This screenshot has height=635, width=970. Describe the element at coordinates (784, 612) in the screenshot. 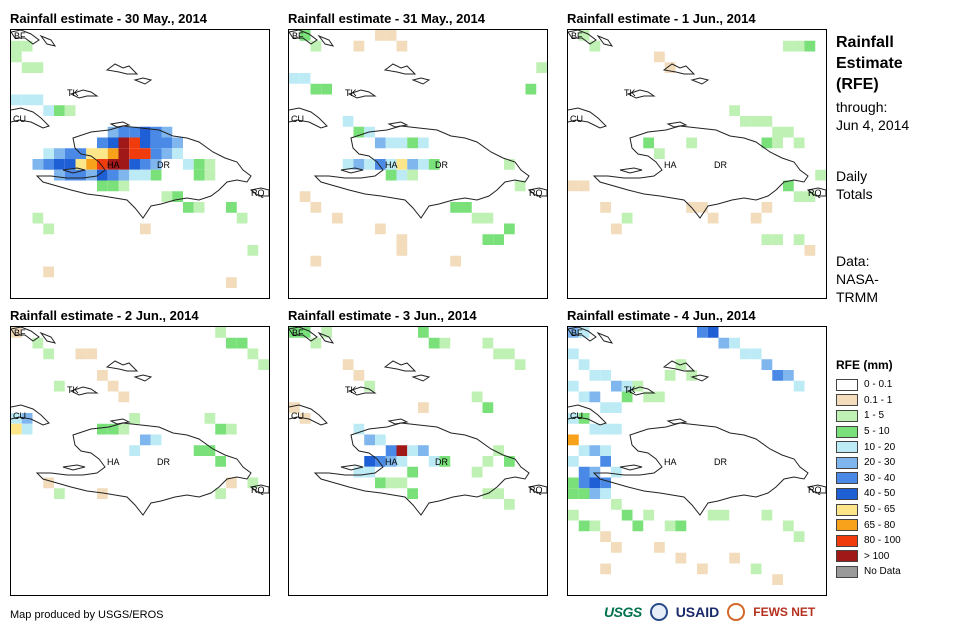

I see `fews-net-logo: FEWS NET` at that location.